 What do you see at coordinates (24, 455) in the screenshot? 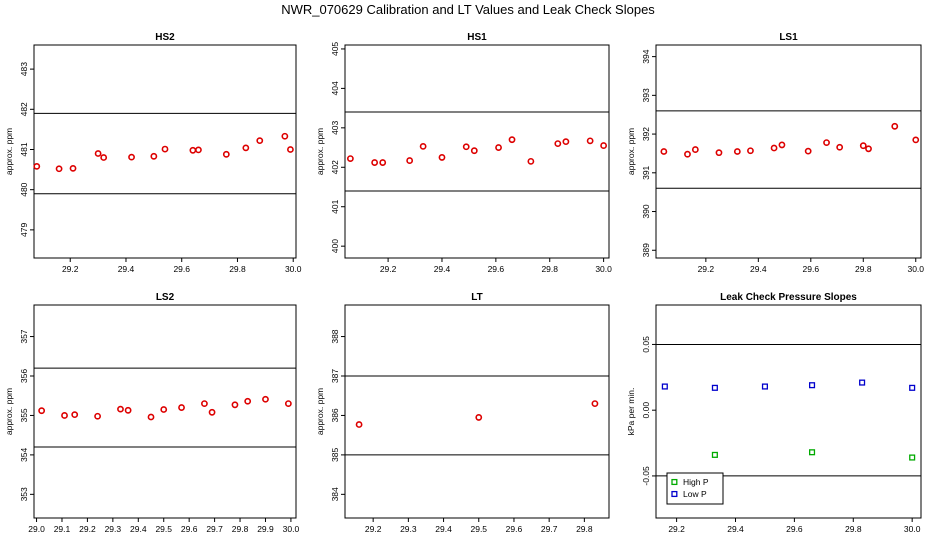
I see `y-tick-label: 354` at bounding box center [24, 455].